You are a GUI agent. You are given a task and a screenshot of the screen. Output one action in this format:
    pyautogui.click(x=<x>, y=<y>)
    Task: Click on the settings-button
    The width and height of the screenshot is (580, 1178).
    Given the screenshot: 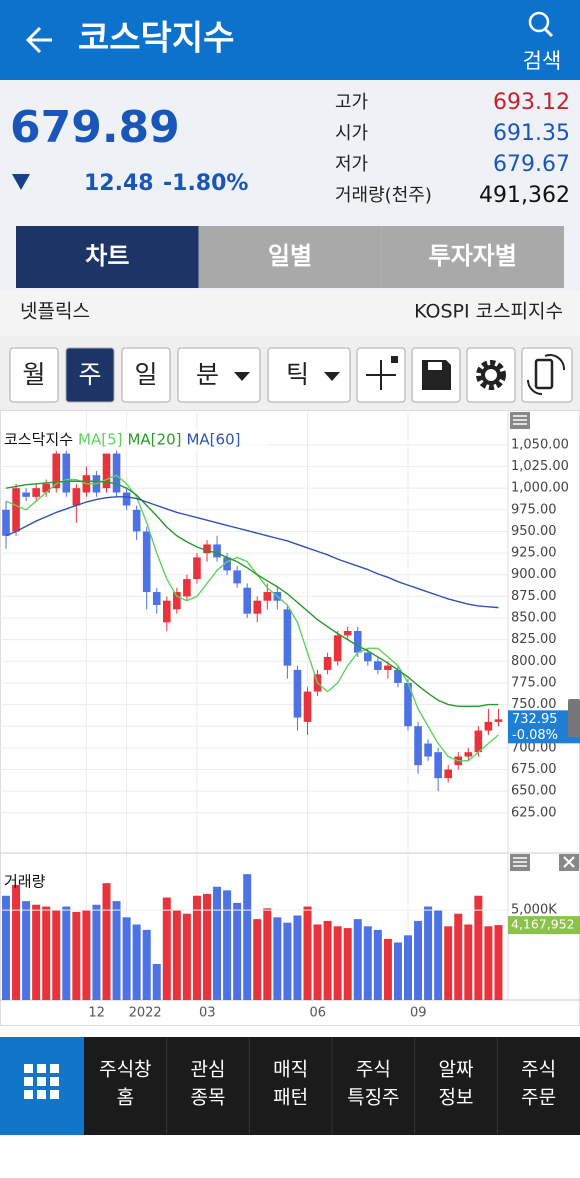 What is the action you would take?
    pyautogui.click(x=491, y=375)
    